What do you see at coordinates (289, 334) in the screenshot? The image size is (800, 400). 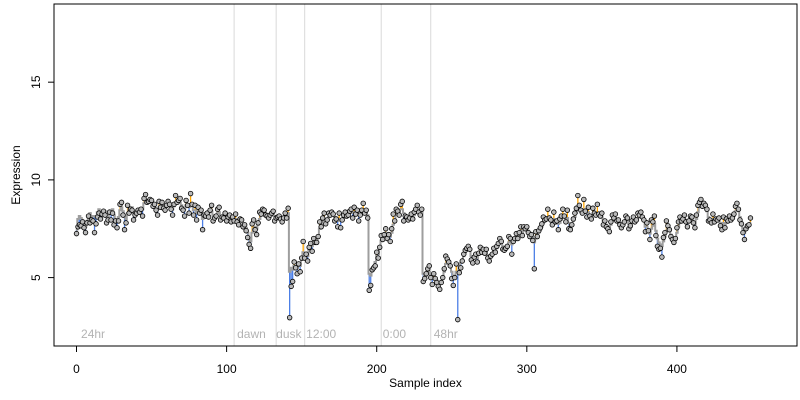 I see `segment-label-2: dusk` at bounding box center [289, 334].